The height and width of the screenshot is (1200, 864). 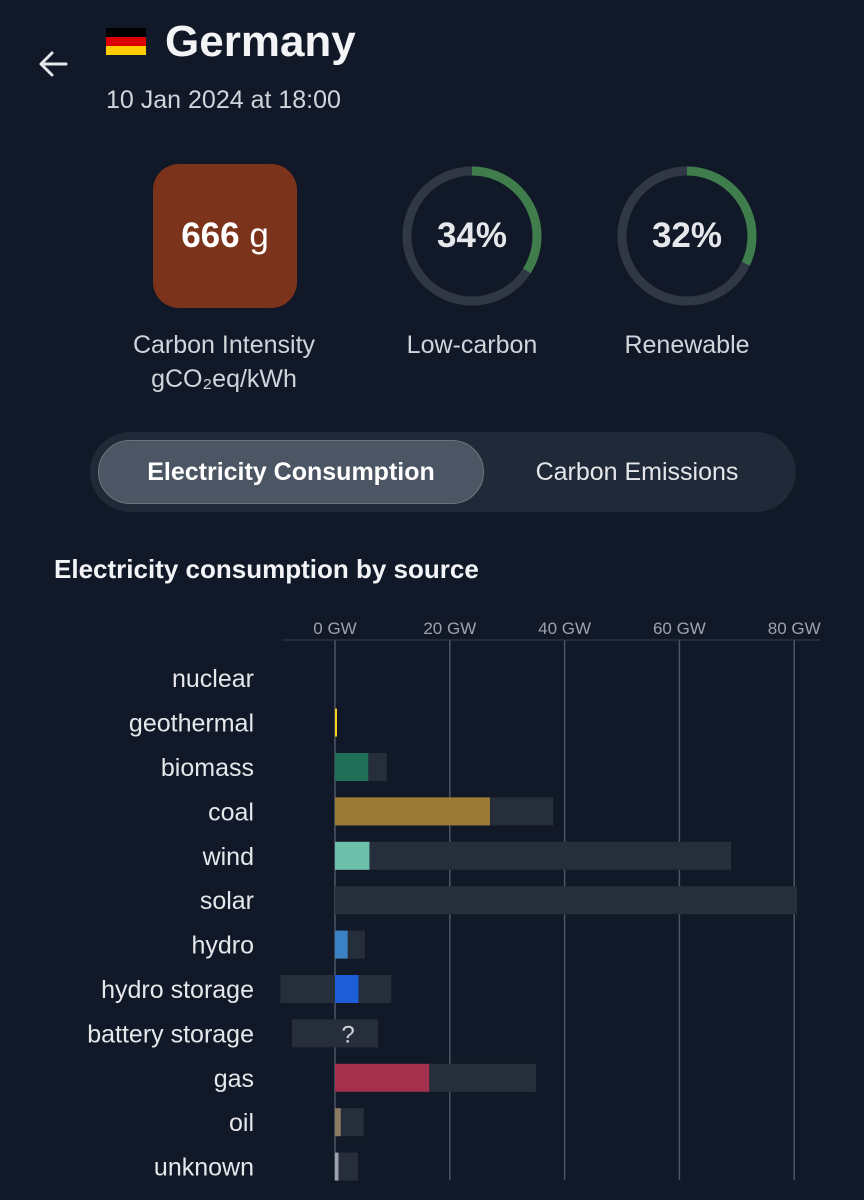 I want to click on carbon-intensity-label: Carbon Intensity gCO₂eq/kWh, so click(x=224, y=362).